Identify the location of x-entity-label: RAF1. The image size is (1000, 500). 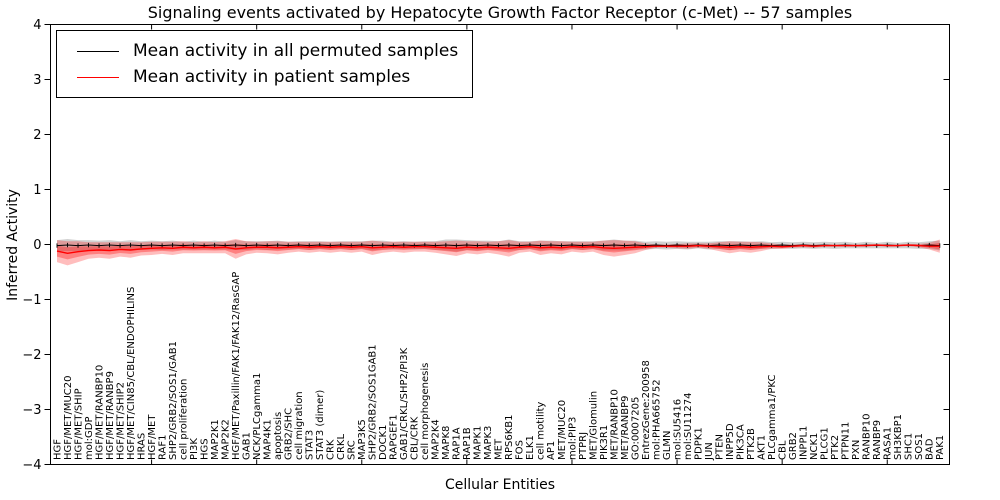
(162, 448).